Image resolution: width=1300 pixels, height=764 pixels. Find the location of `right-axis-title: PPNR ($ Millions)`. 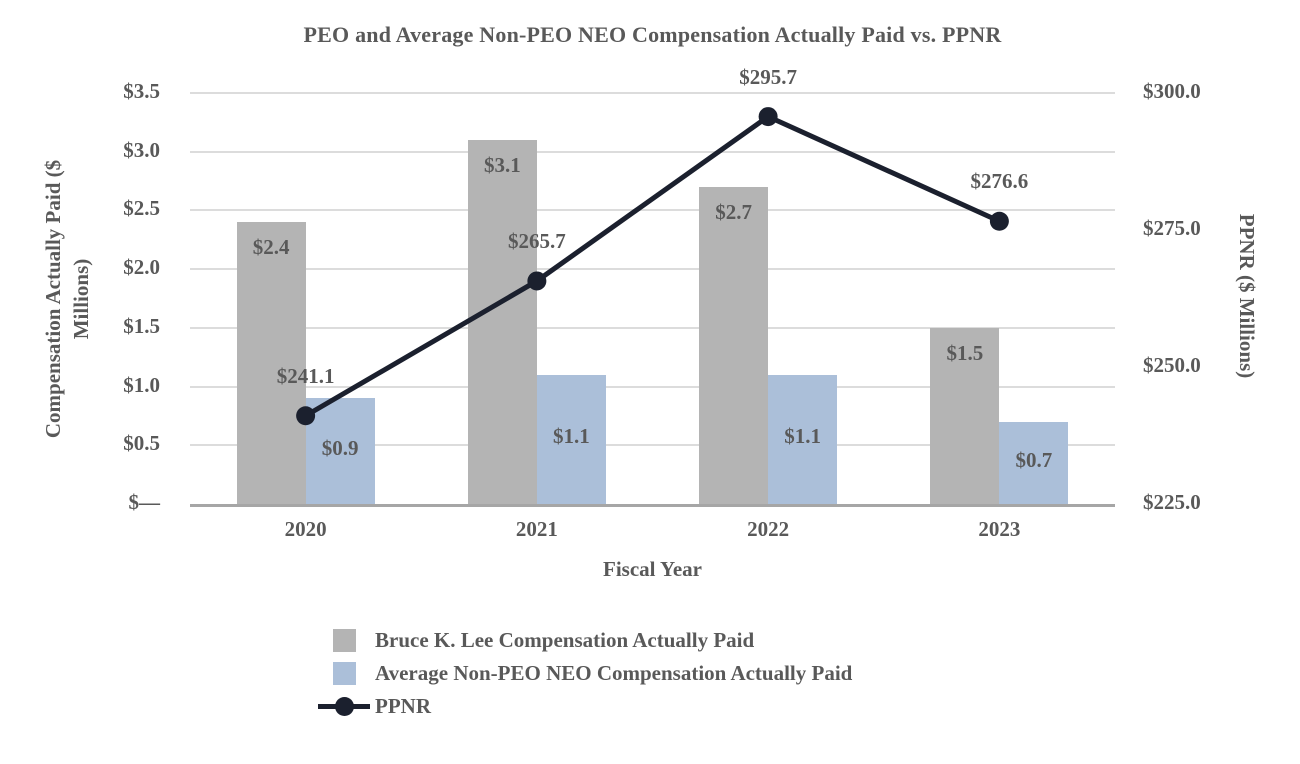

right-axis-title: PPNR ($ Millions) is located at coordinates (1247, 296).